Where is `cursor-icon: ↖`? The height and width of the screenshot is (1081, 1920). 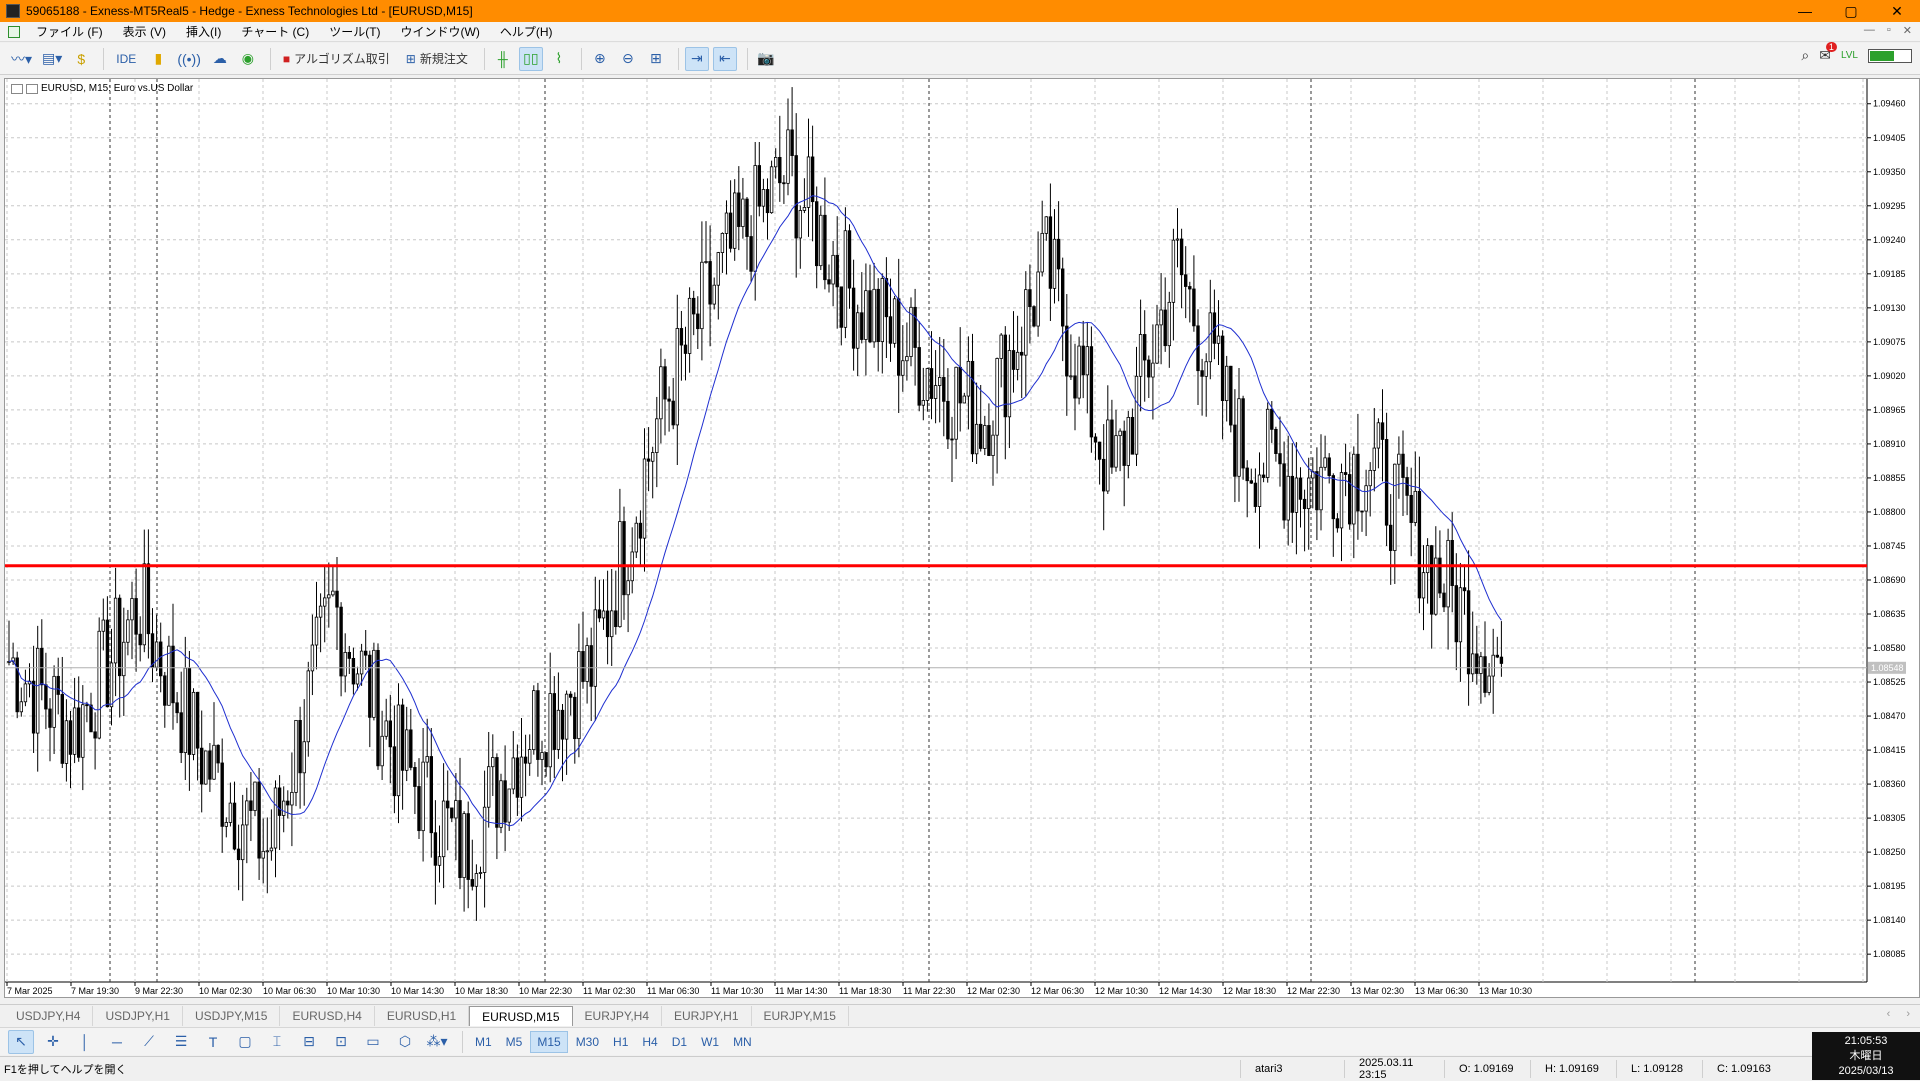 cursor-icon: ↖ is located at coordinates (21, 1041).